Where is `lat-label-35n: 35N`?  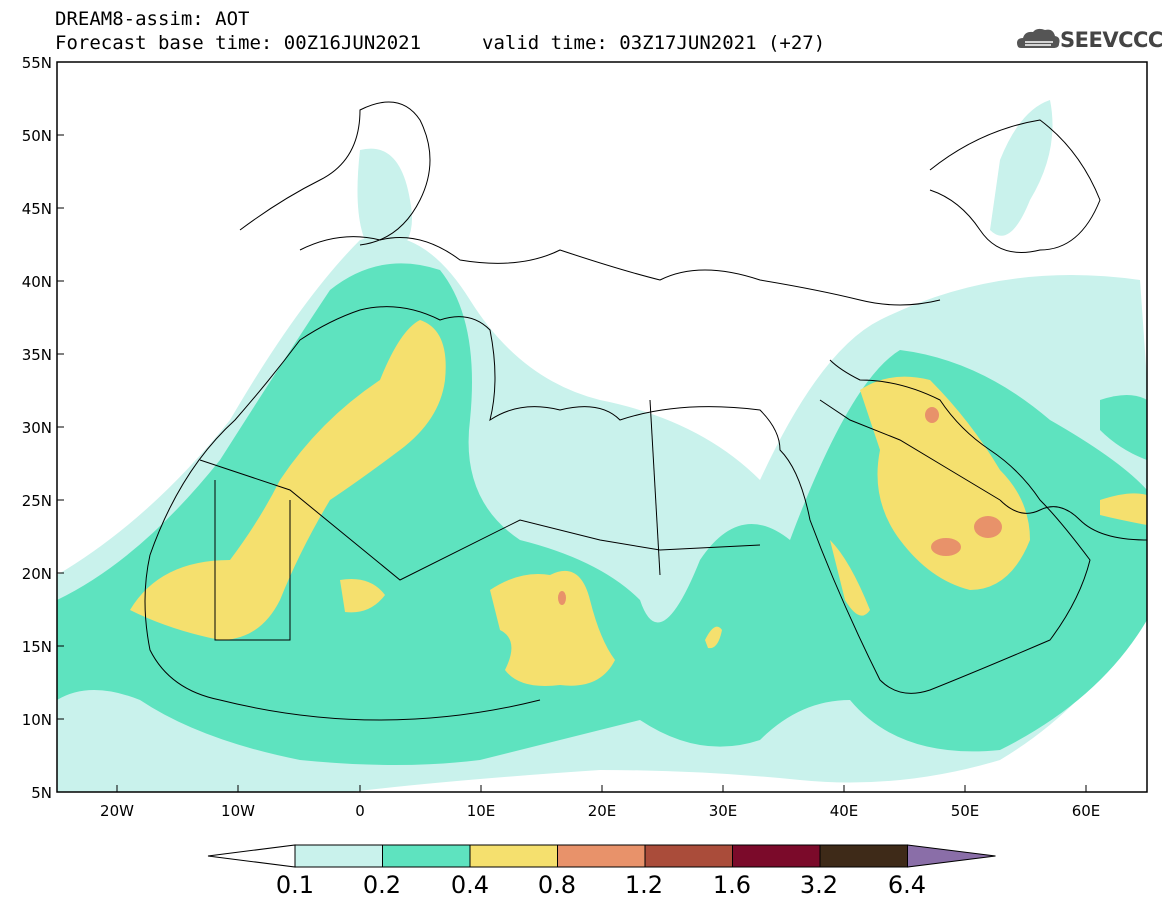 lat-label-35n: 35N is located at coordinates (36, 355).